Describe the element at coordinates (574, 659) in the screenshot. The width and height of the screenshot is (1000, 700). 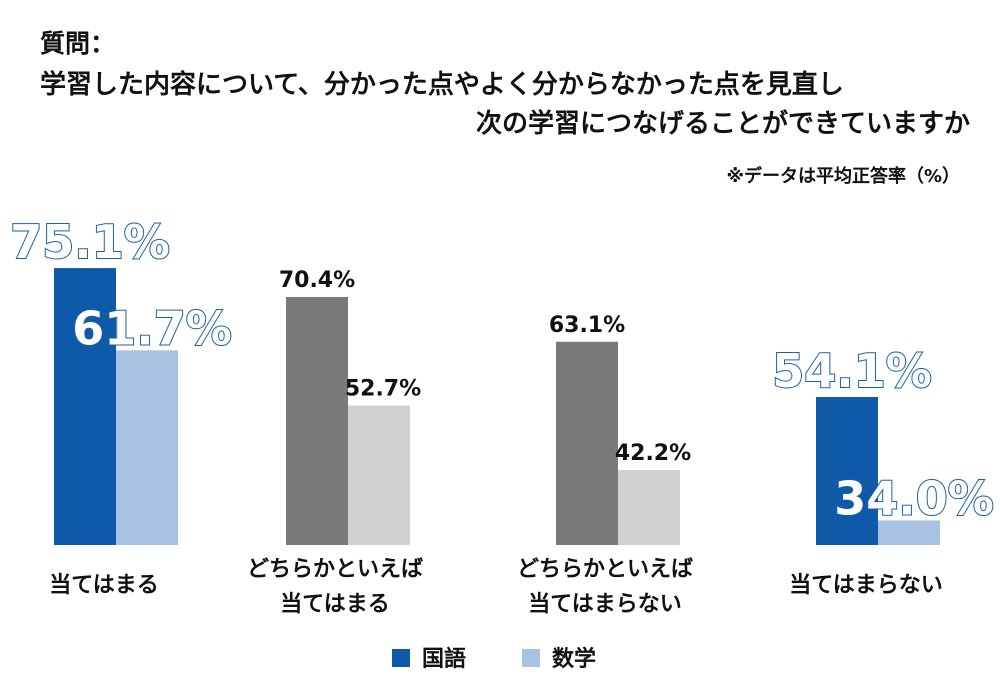
I see `legend-label-sugaku: 数学` at that location.